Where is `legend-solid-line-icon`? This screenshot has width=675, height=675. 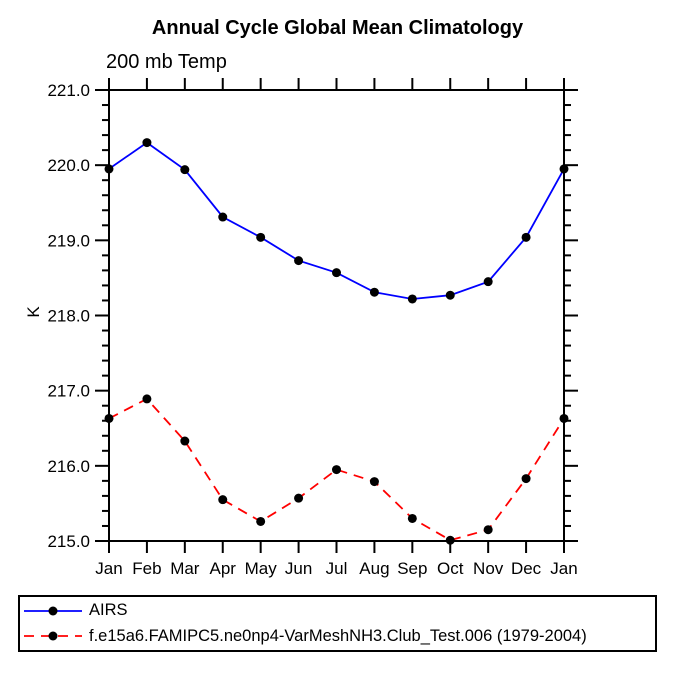
legend-solid-line-icon is located at coordinates (53, 611).